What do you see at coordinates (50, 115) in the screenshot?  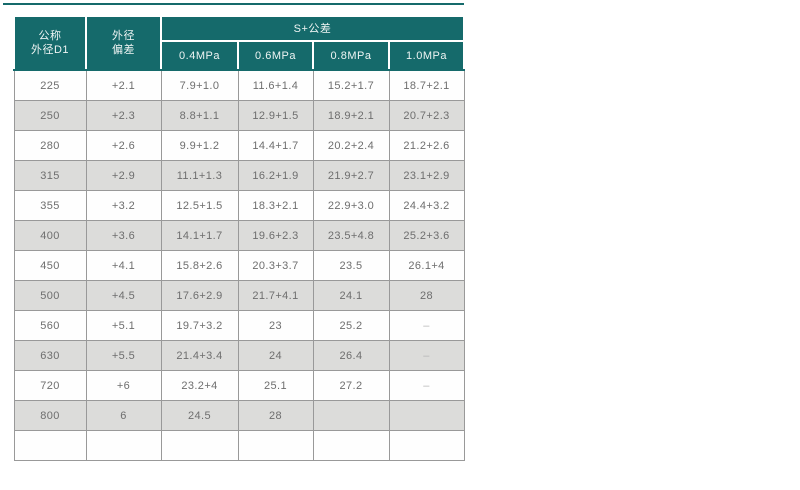 I see `diameter-cell: 250` at bounding box center [50, 115].